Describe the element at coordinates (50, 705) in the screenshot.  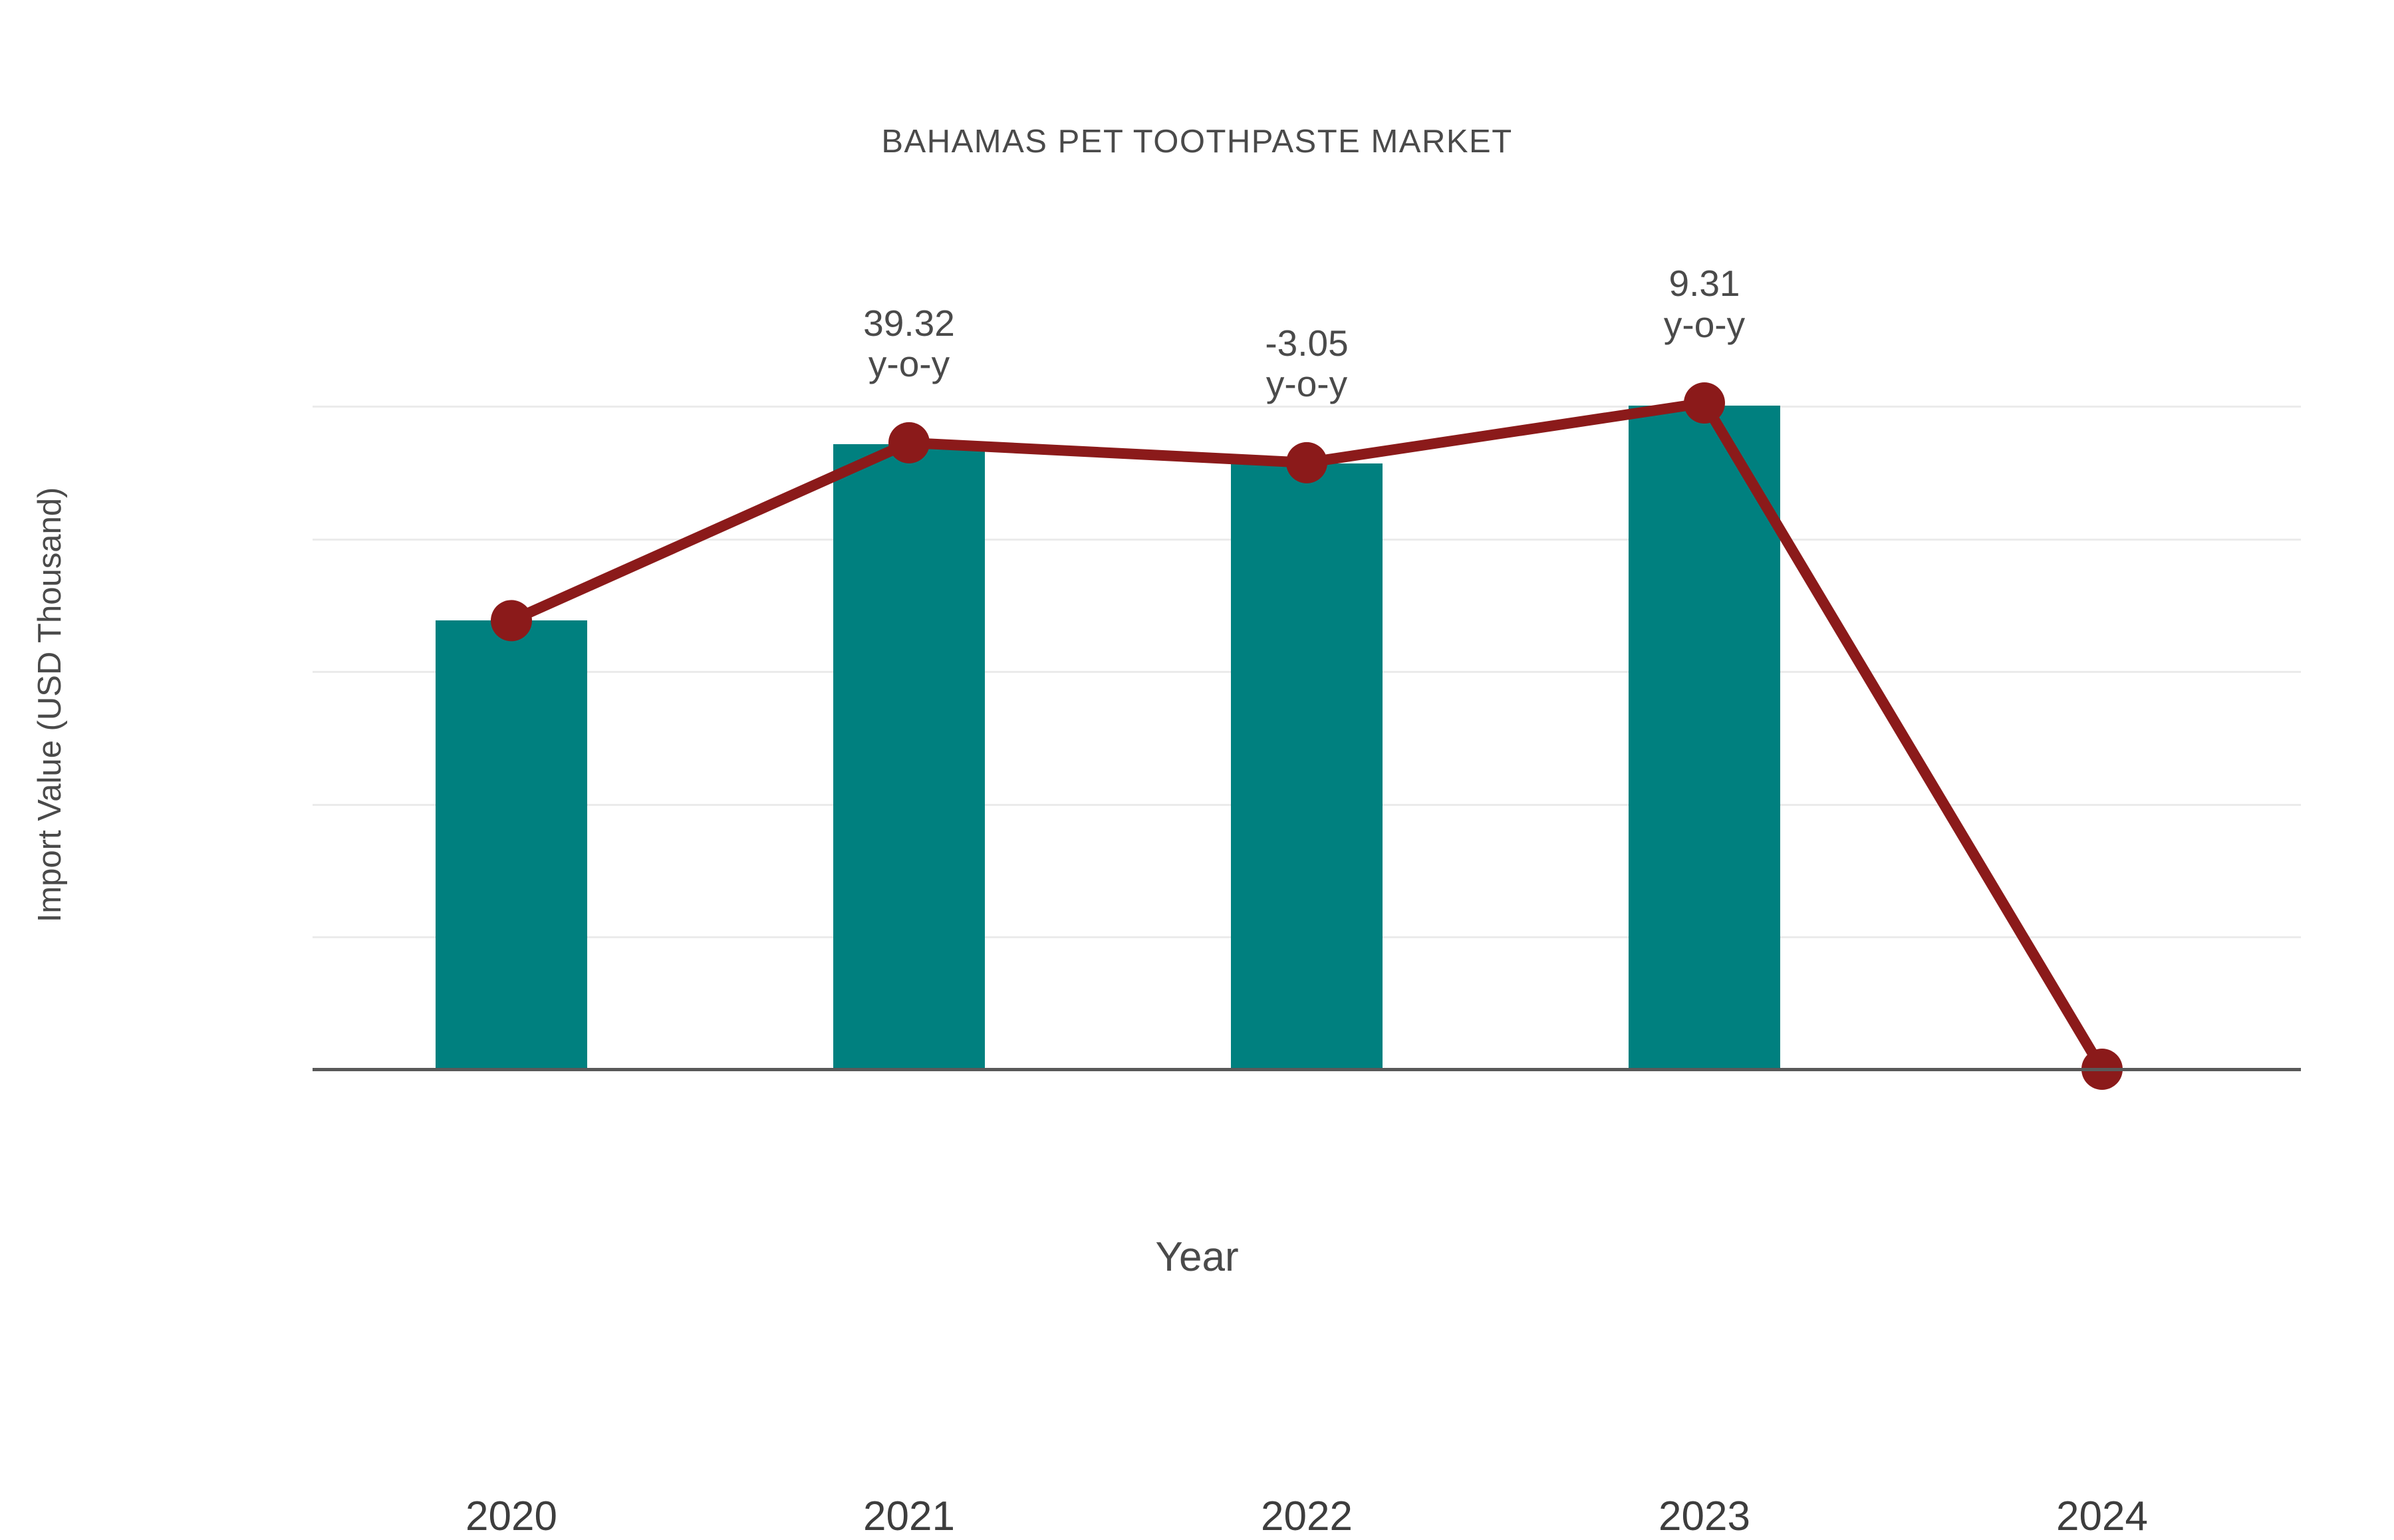
I see `y-axis-title: Import Value (USD Thousand)` at that location.